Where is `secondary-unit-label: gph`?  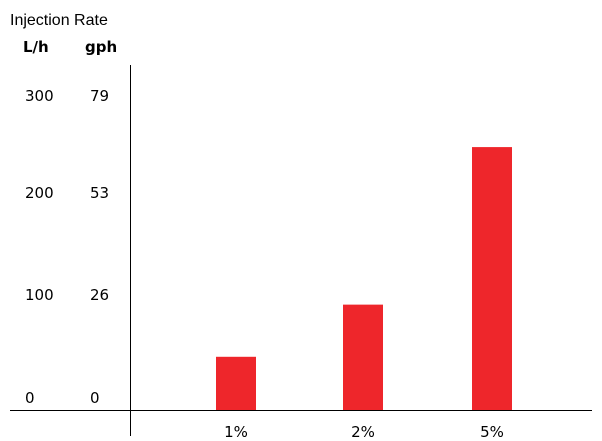 secondary-unit-label: gph is located at coordinates (101, 47).